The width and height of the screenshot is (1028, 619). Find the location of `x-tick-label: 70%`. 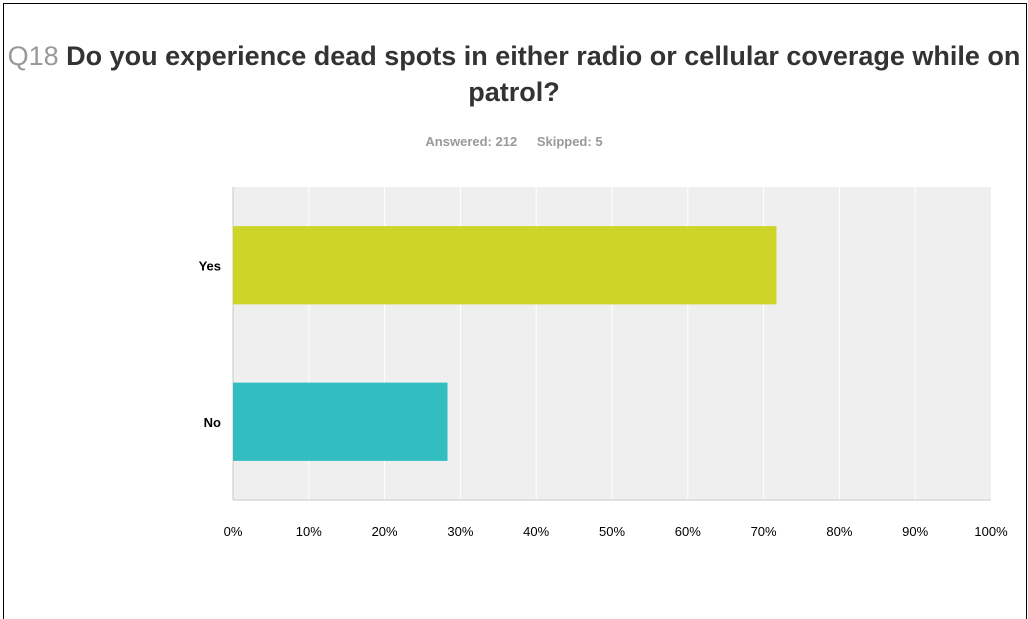

x-tick-label: 70% is located at coordinates (764, 531).